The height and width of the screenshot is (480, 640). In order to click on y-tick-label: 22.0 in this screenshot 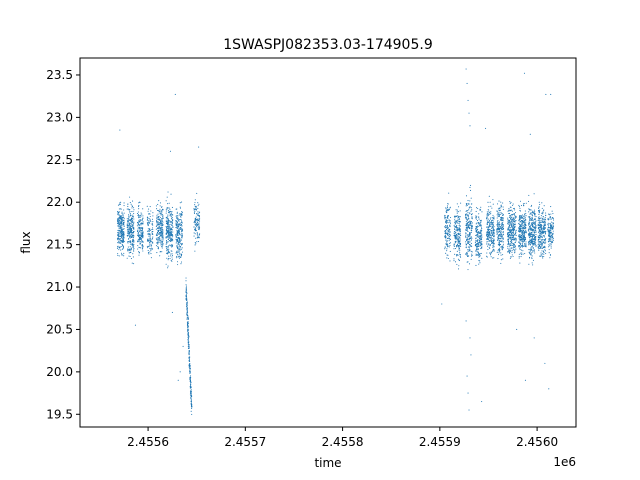, I will do `click(59, 202)`.